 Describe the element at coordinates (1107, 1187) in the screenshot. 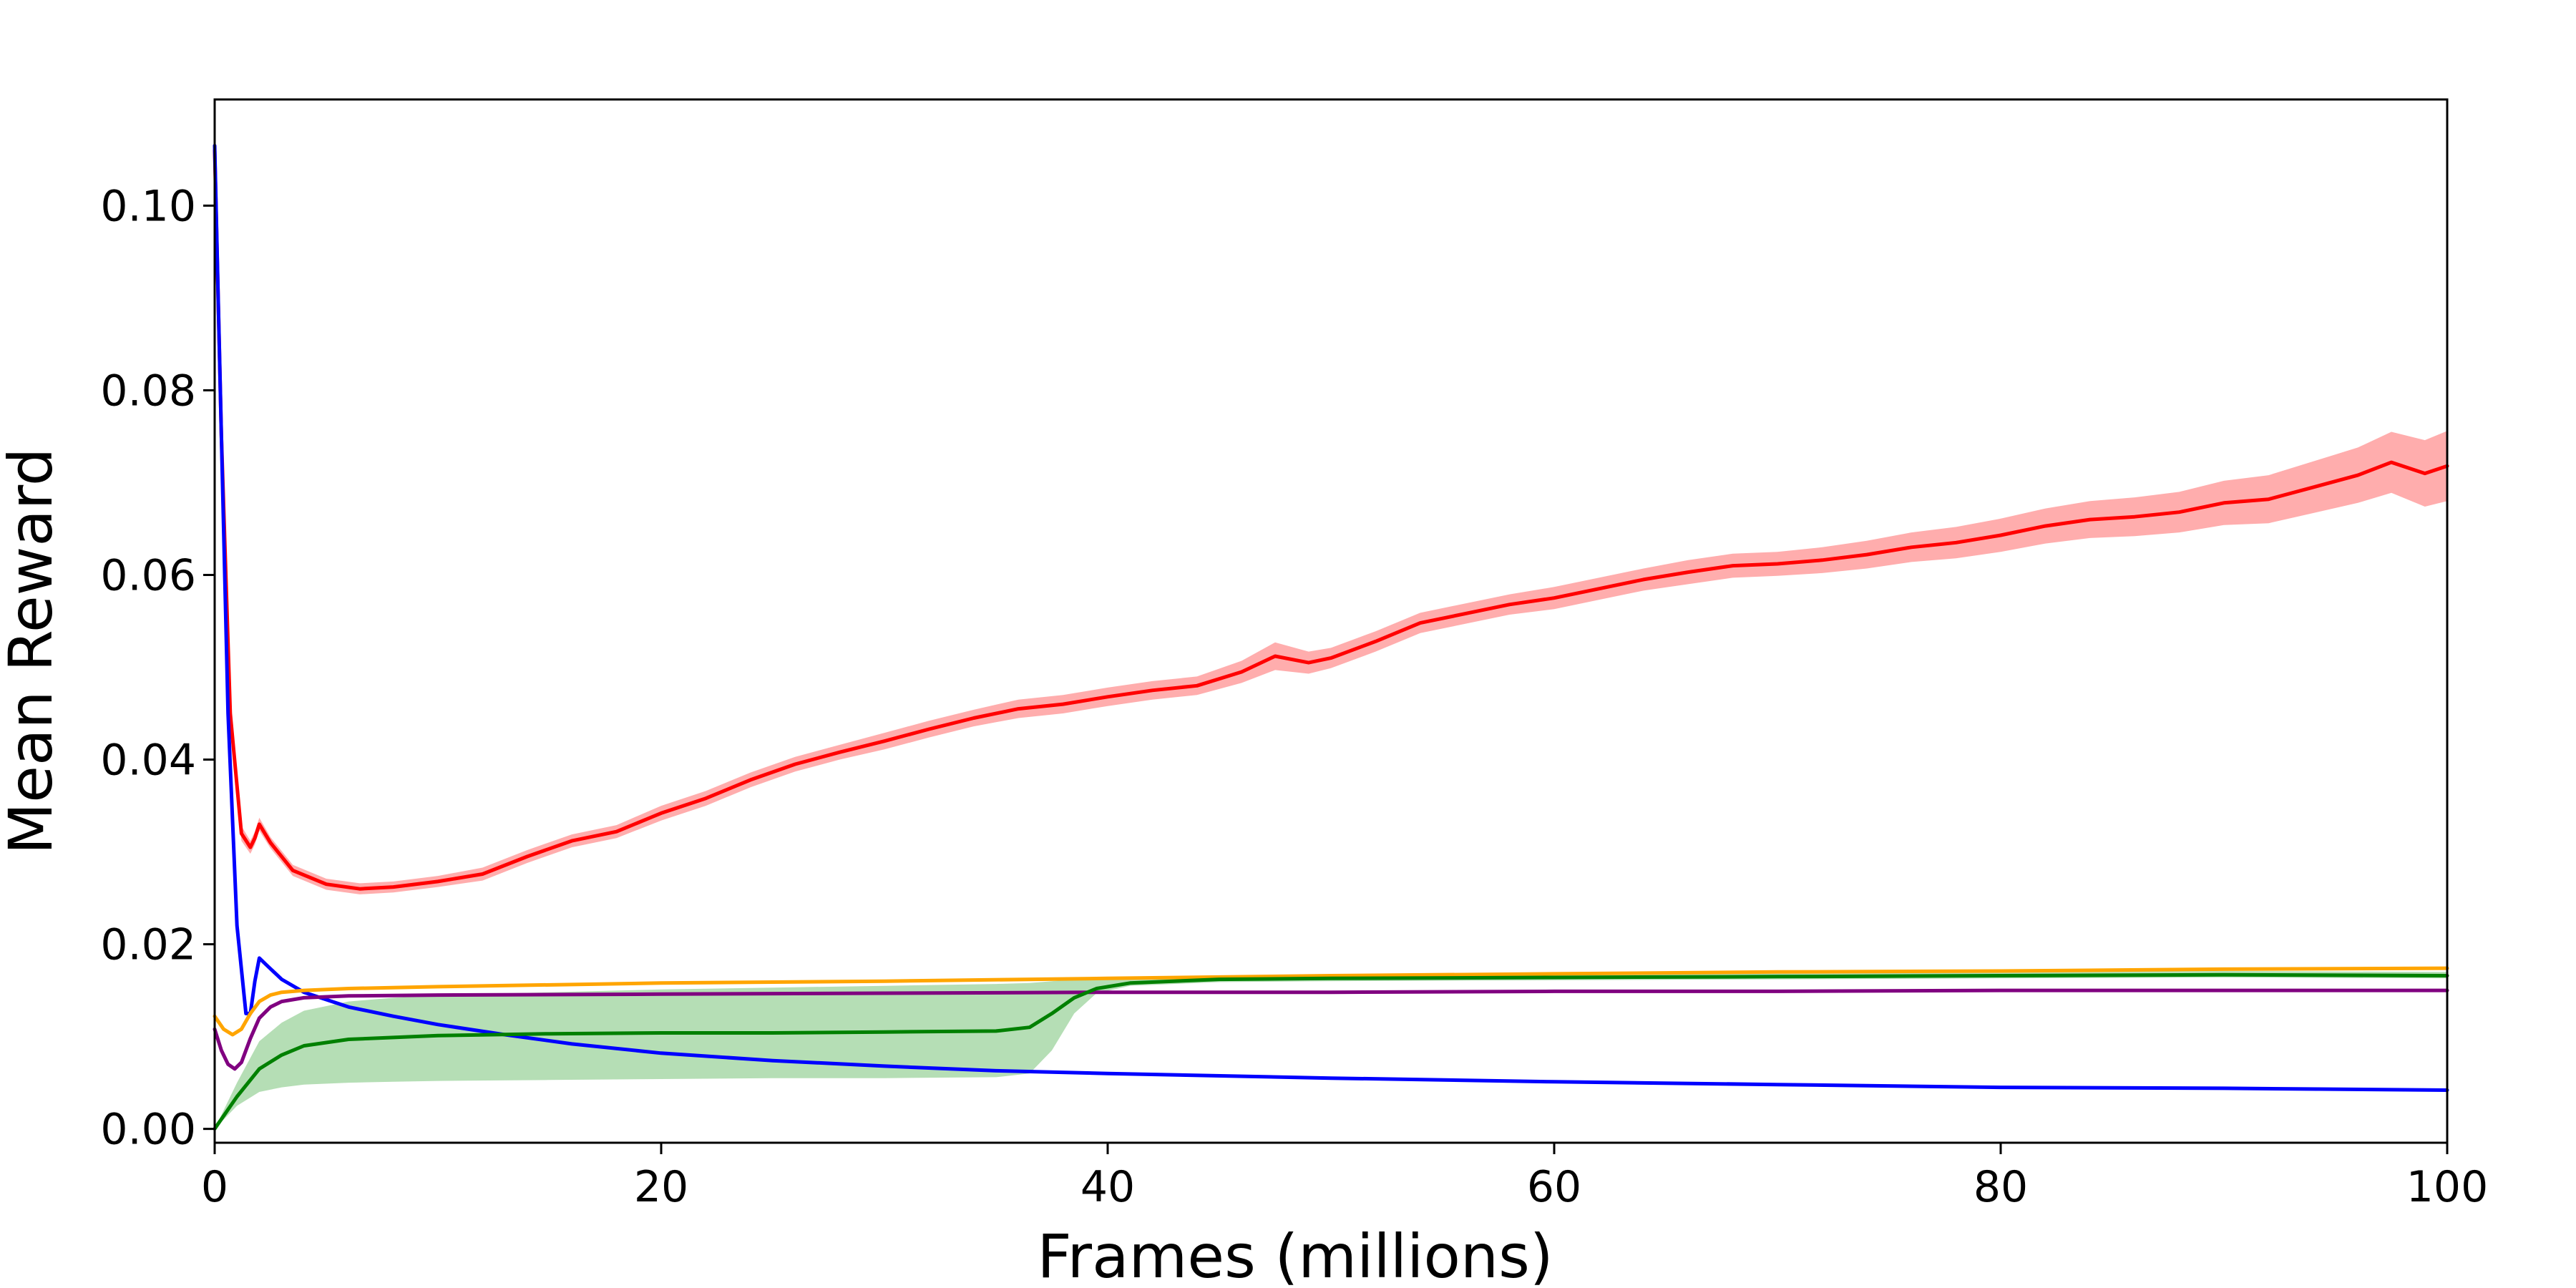

I see `x-tick-label: 40` at that location.